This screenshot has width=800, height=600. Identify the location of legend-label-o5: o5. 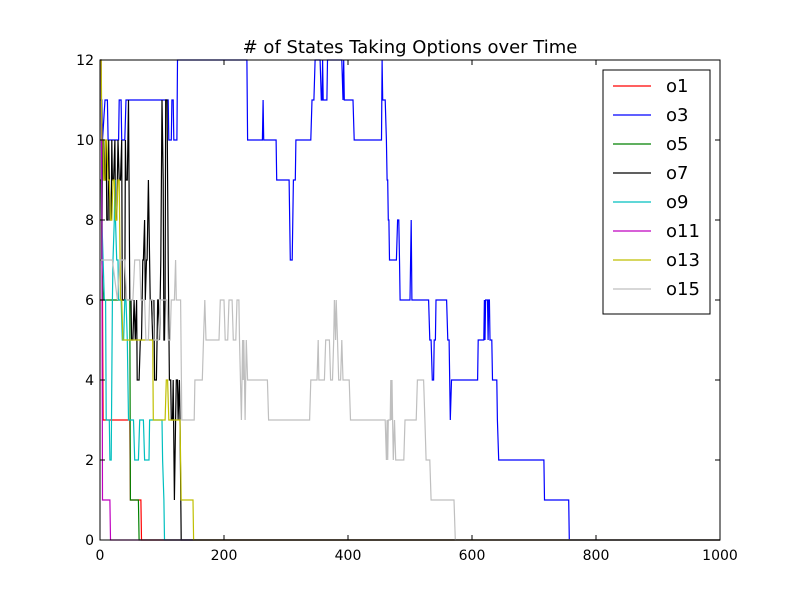
(677, 144).